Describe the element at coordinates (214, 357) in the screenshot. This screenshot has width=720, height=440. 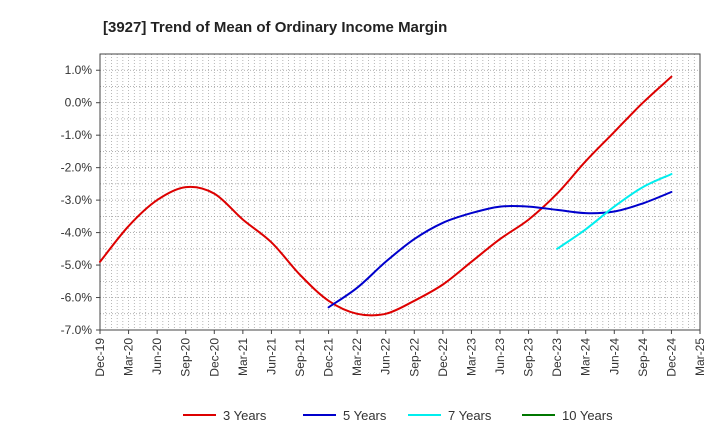
I see `x-tick-label: Dec-20` at that location.